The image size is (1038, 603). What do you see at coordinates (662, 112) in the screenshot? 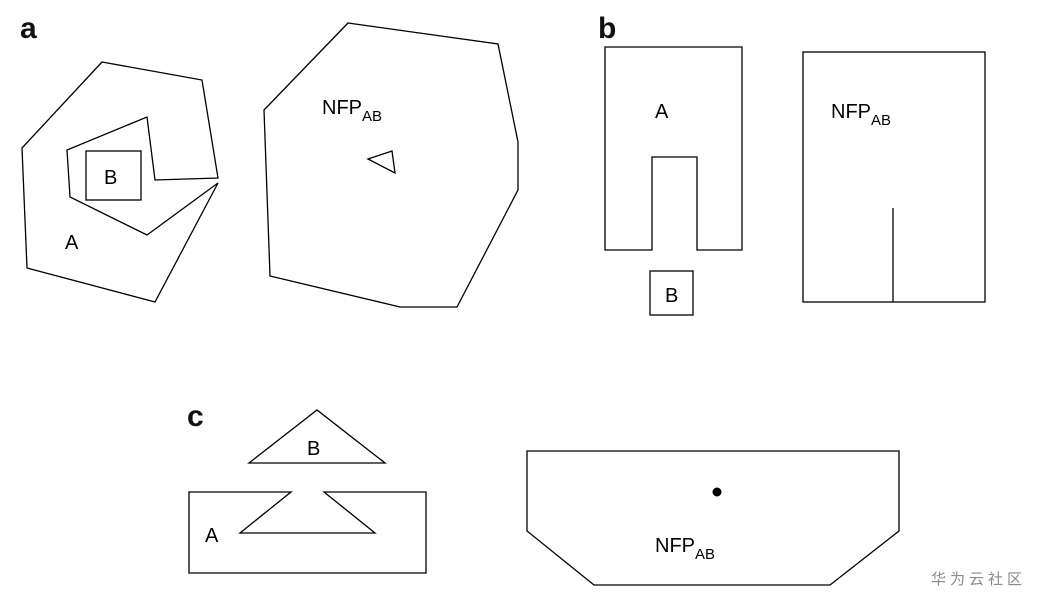
I see `panel-b-label-a: A` at bounding box center [662, 112].